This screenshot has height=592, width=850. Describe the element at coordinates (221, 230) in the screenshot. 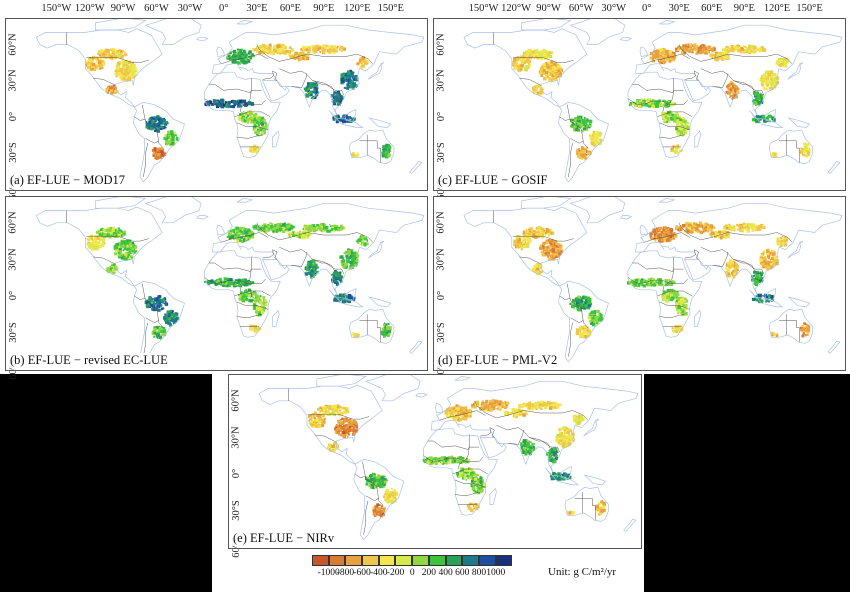

I see `coastline-uk` at that location.